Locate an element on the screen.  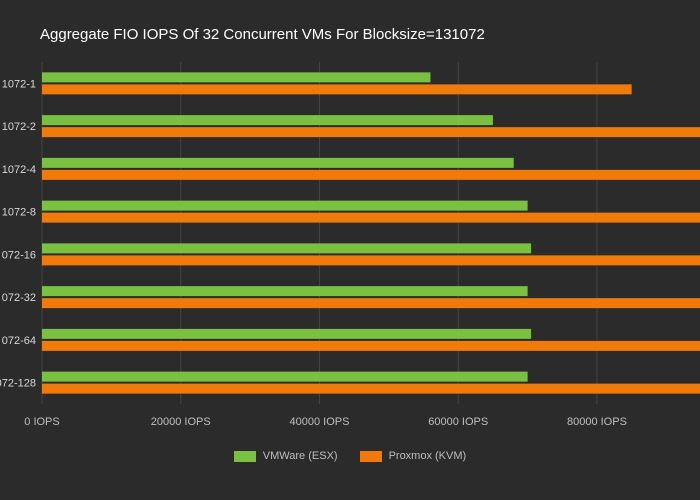
legend-swatch-proxmox is located at coordinates (370, 456).